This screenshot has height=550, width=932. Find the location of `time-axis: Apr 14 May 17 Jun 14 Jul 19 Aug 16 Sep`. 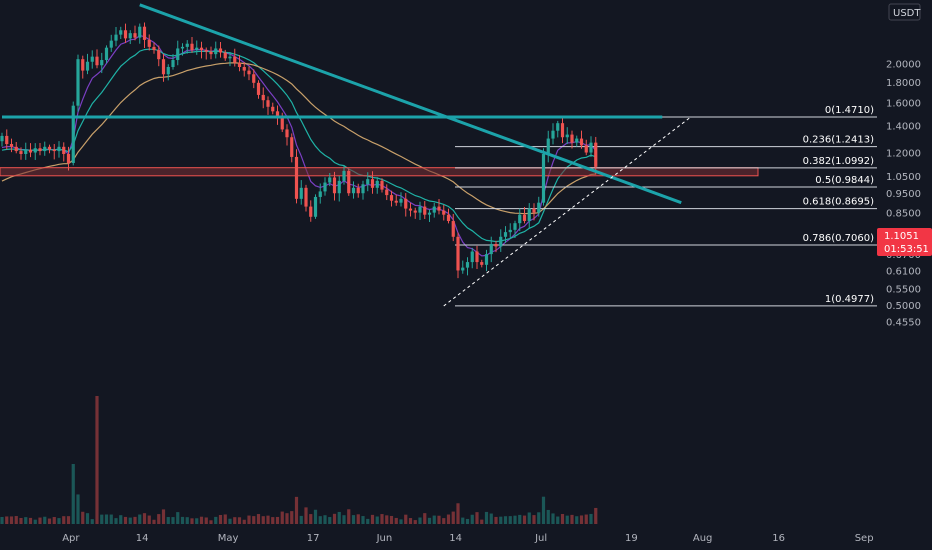

time-axis: Apr 14 May 17 Jun 14 Jul 19 Aug 16 Sep is located at coordinates (438, 537).